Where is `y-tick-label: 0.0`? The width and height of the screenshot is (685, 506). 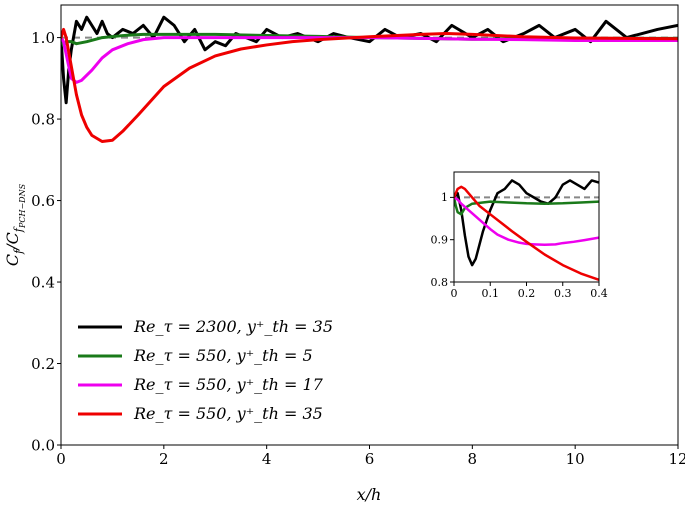
y-tick-label: 0.0 is located at coordinates (43, 445).